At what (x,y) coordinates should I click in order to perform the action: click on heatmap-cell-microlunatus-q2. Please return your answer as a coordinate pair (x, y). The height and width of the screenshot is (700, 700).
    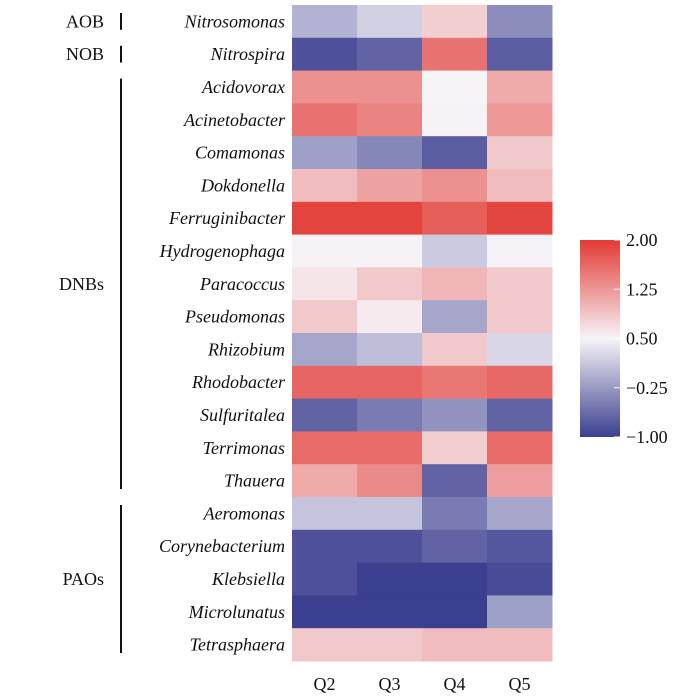
    Looking at the image, I should click on (325, 612).